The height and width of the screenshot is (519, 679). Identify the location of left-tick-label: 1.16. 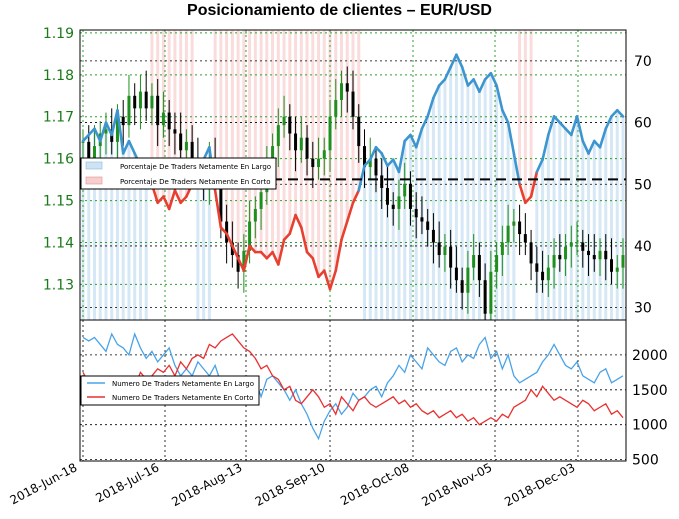
(58, 160).